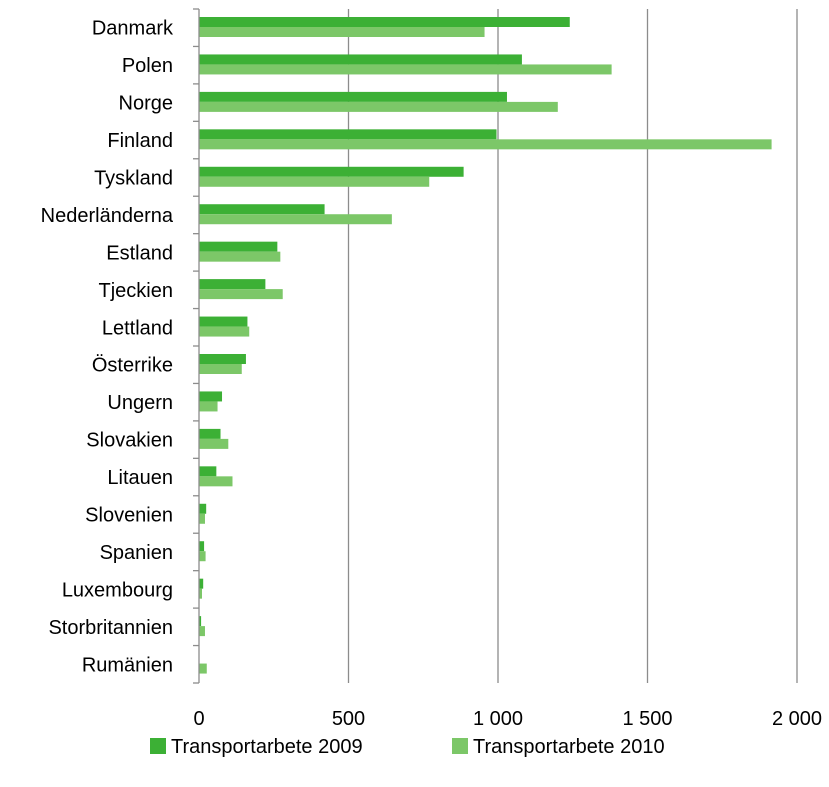  I want to click on category-label: Estland, so click(139, 253).